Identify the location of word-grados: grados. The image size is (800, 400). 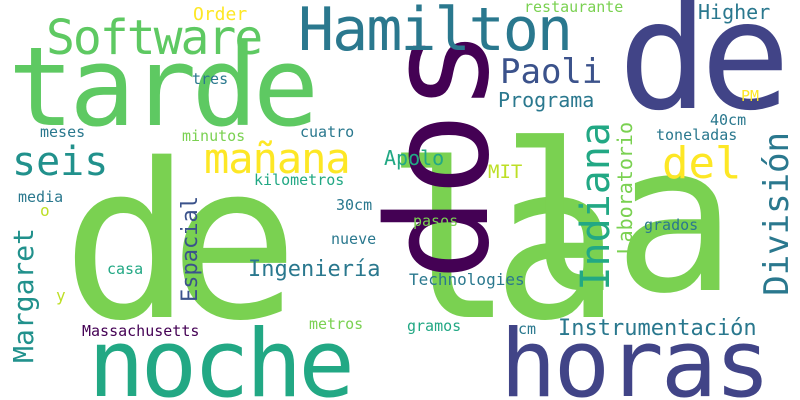
(671, 225).